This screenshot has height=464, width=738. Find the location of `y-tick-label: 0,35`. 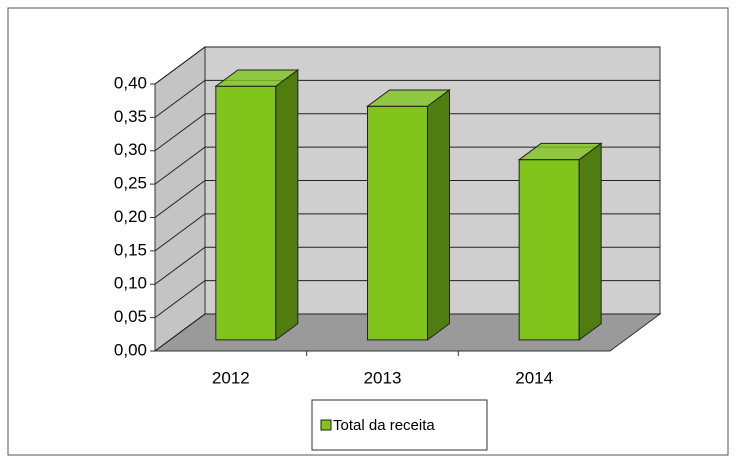

y-tick-label: 0,35 is located at coordinates (130, 116).